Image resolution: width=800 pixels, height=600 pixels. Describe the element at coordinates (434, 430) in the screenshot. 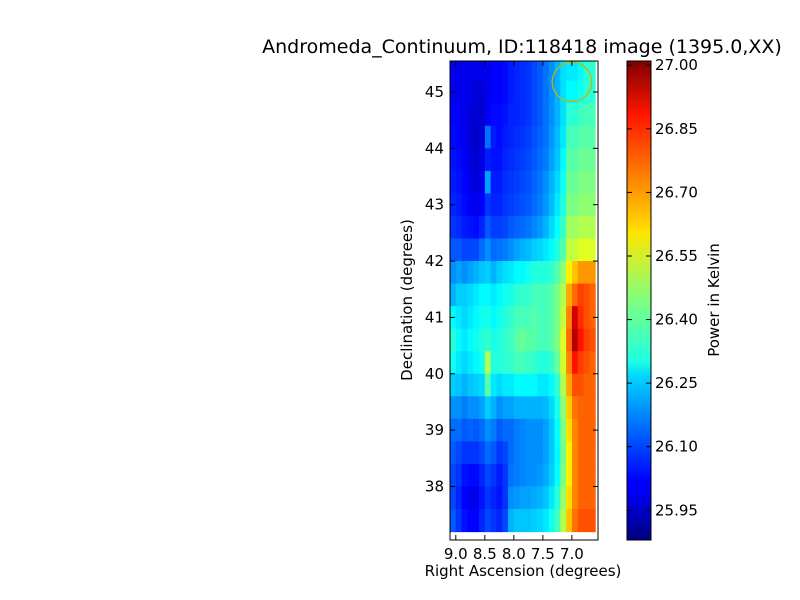

I see `y-tick-label: 39` at that location.